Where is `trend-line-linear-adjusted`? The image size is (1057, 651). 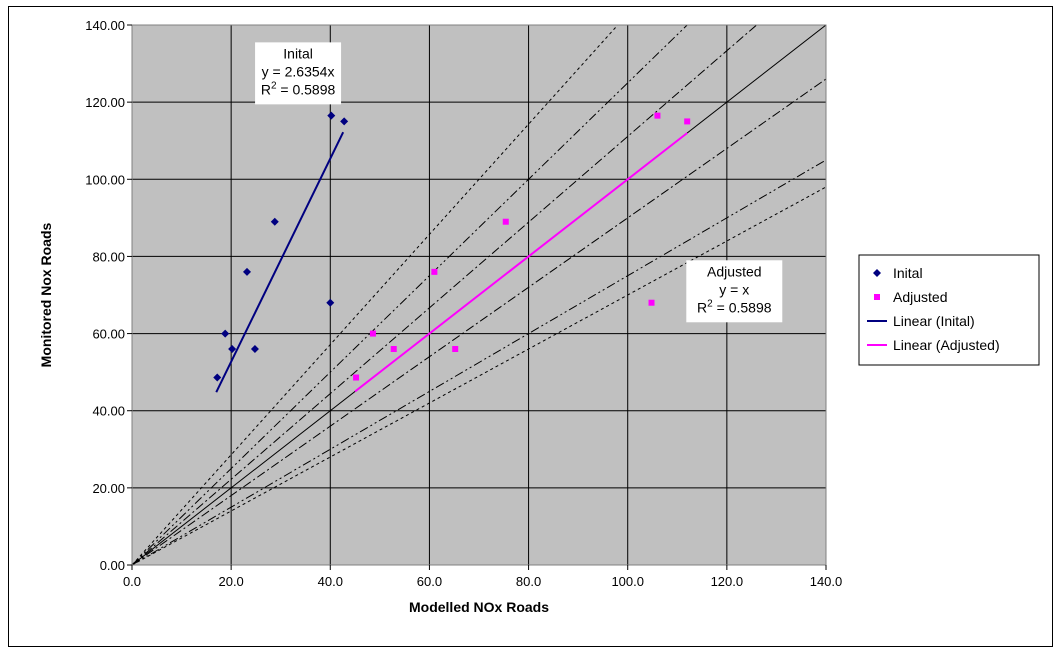 trend-line-linear-adjusted is located at coordinates (521, 262).